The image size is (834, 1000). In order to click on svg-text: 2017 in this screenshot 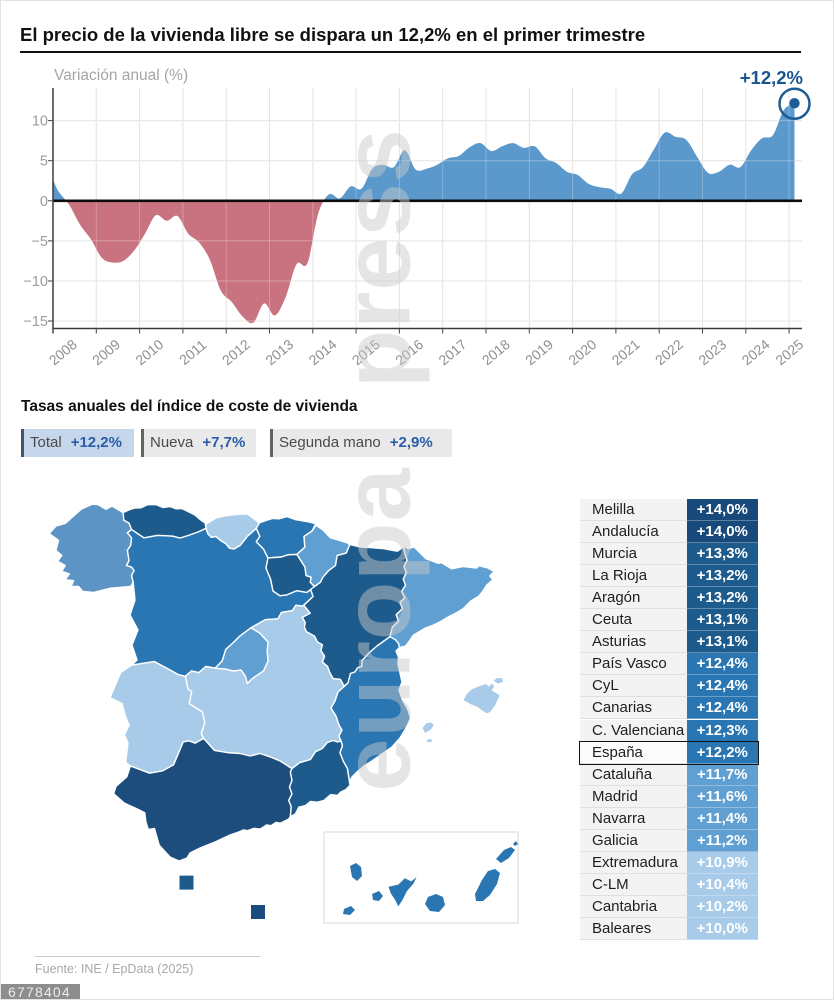, I will do `click(452, 352)`.